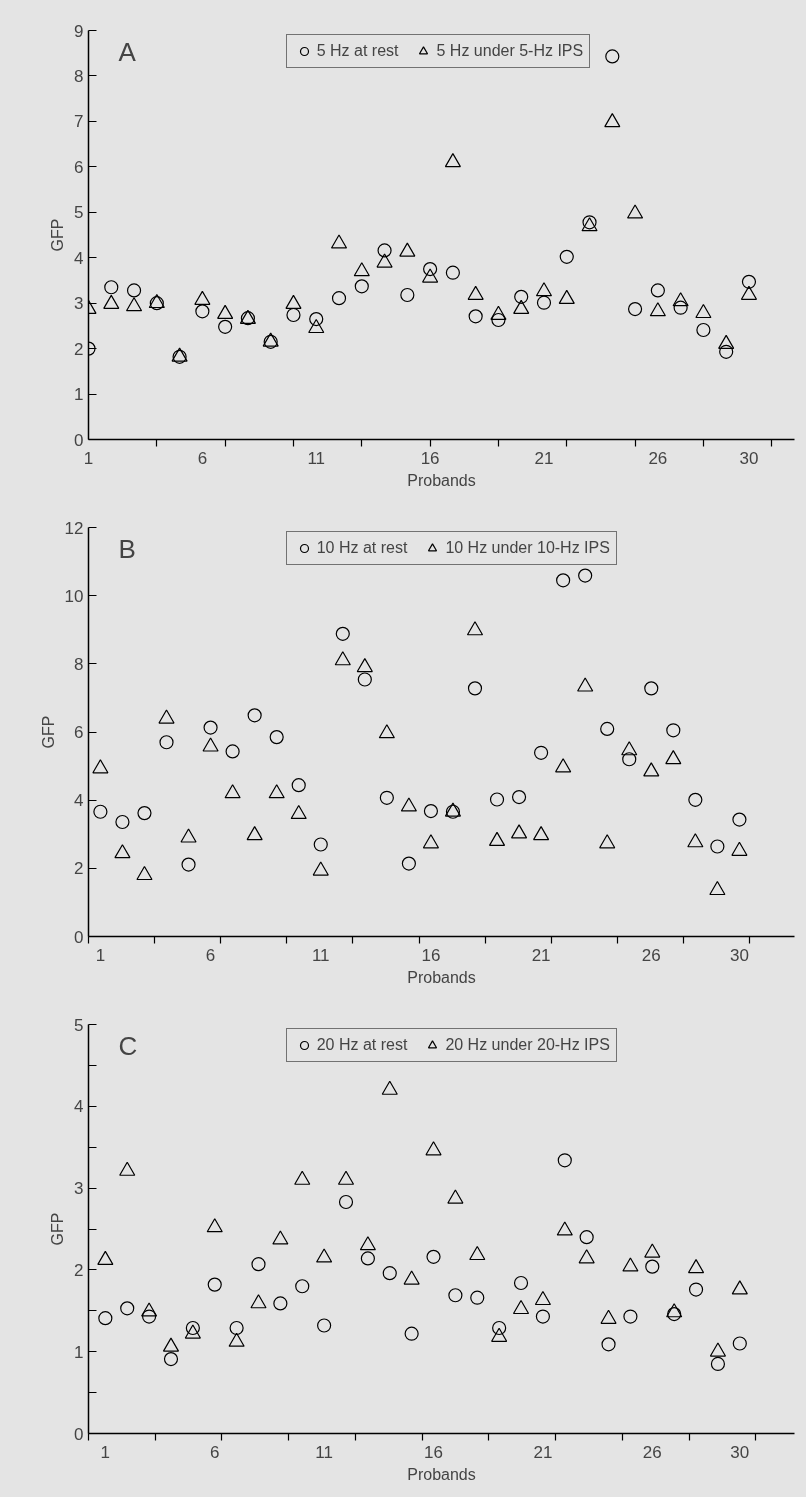  I want to click on annotation: B, so click(127, 548).